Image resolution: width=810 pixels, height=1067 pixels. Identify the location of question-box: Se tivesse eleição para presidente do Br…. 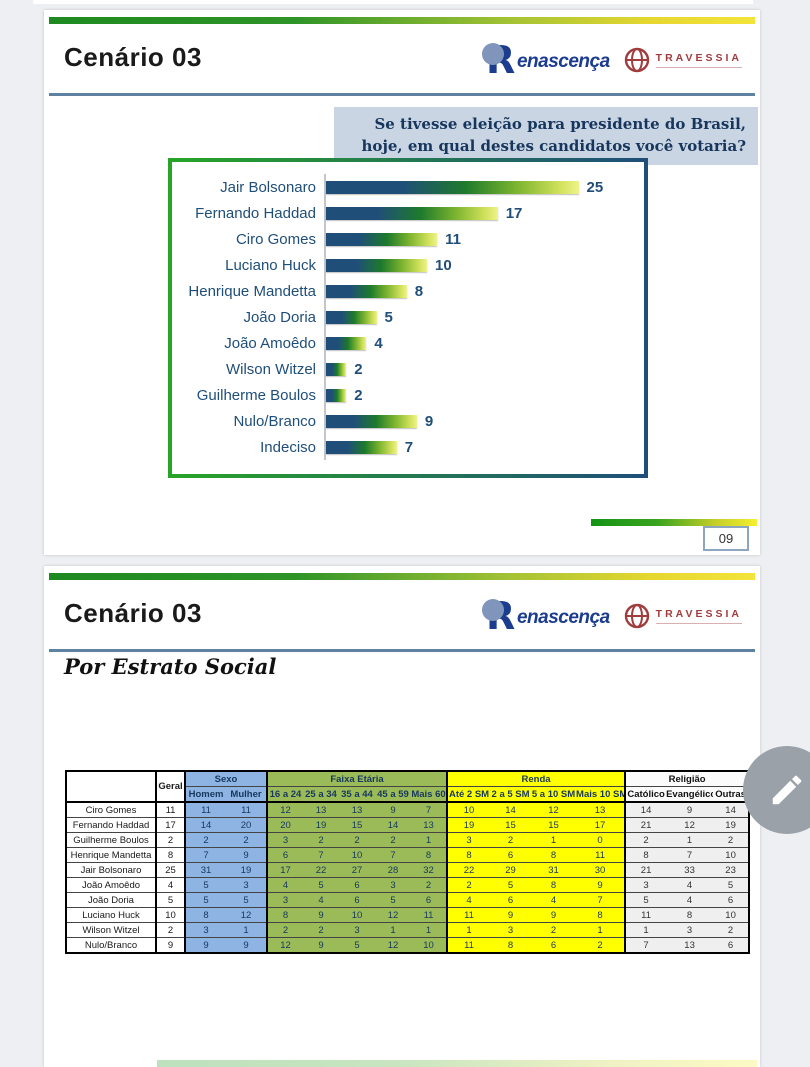
(546, 136).